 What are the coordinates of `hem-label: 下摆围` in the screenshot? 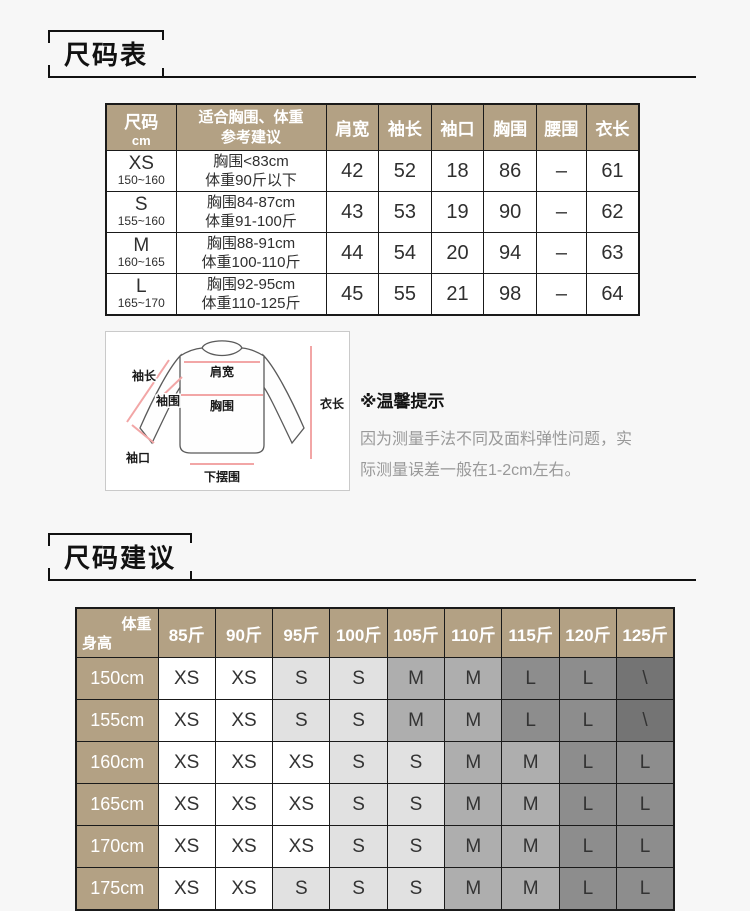 It's located at (222, 476).